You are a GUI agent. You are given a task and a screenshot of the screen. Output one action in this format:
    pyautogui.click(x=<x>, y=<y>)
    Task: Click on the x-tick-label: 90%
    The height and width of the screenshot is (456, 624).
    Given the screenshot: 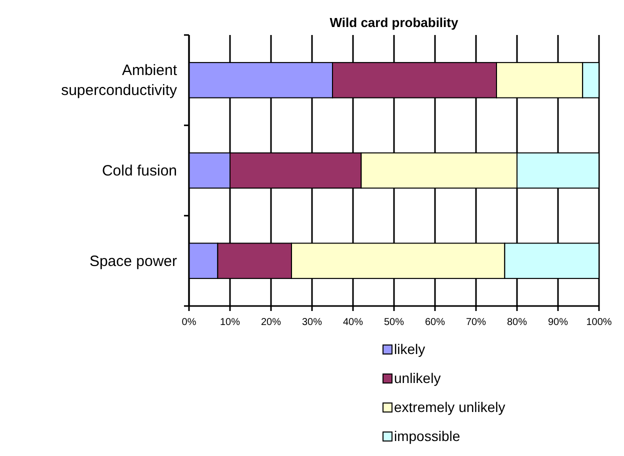 What is the action you would take?
    pyautogui.click(x=558, y=322)
    